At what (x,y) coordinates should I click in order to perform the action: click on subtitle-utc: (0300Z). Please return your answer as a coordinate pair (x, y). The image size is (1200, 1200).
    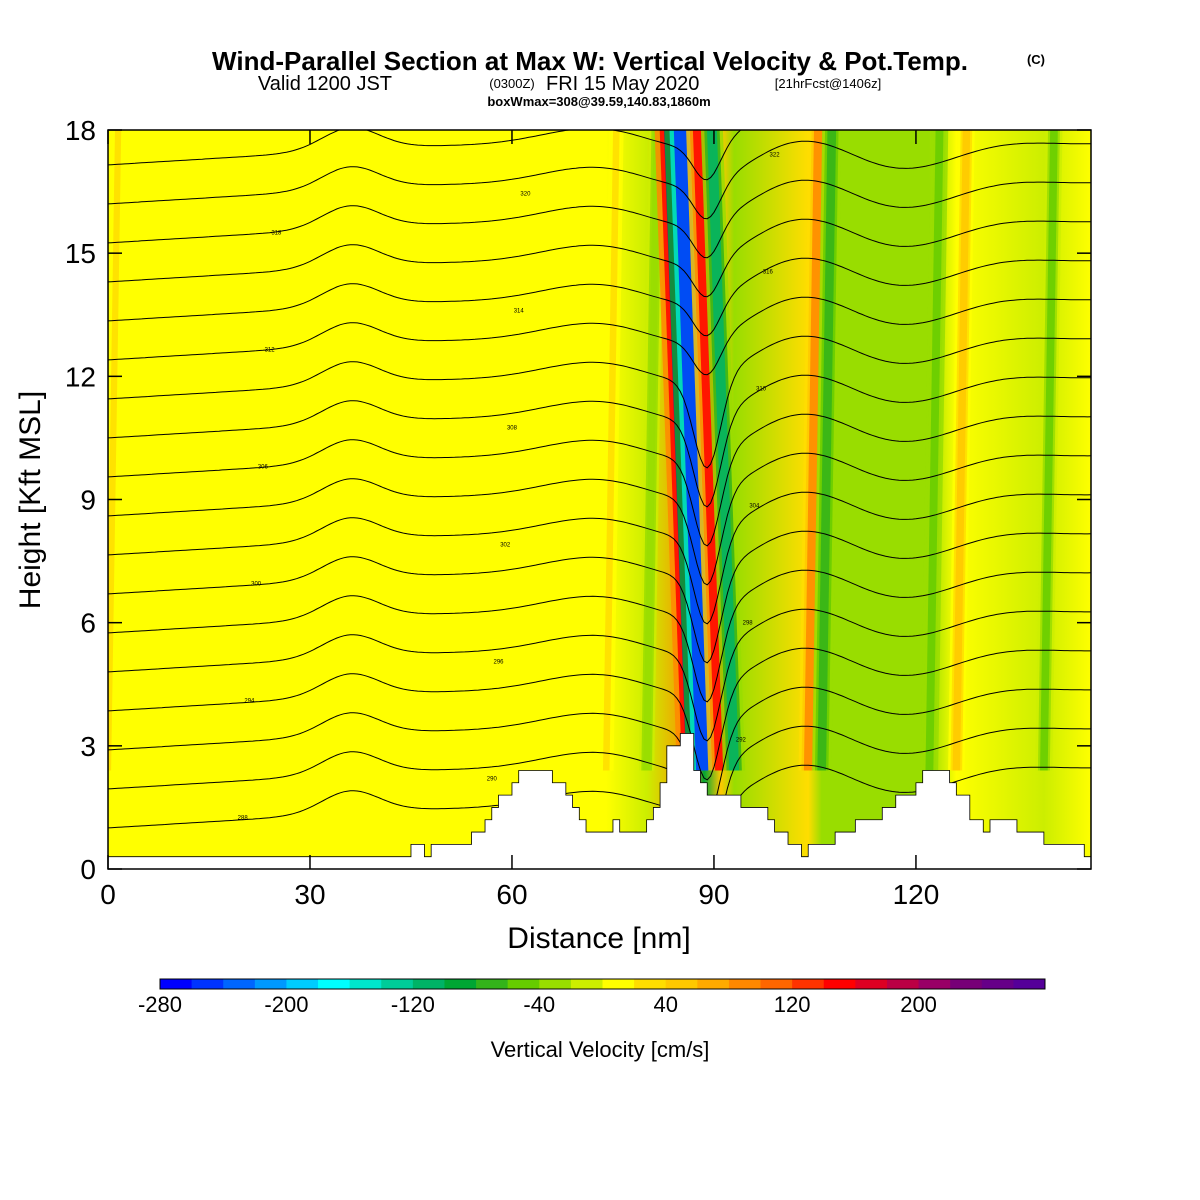
    Looking at the image, I should click on (512, 83).